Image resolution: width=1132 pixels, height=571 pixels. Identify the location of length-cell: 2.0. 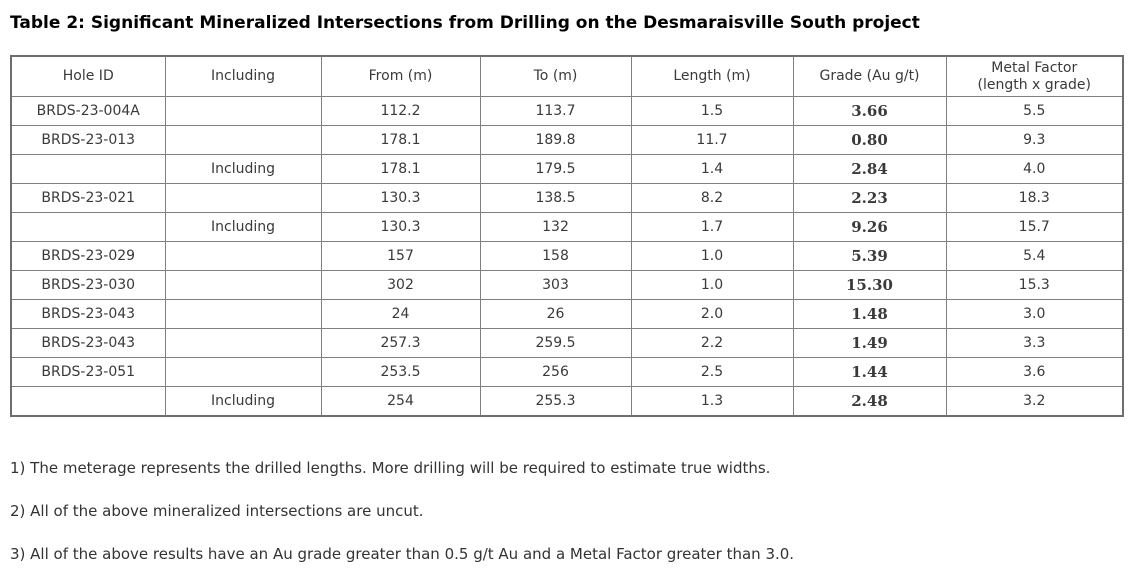
(712, 314).